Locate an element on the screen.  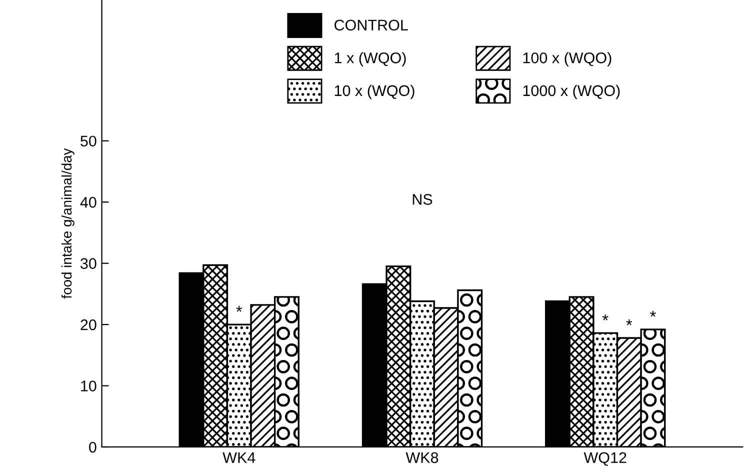
y-tick-label: 20 is located at coordinates (88, 324).